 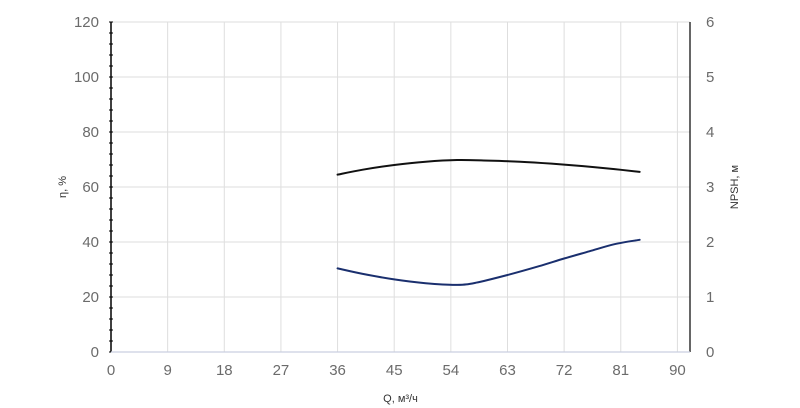 What do you see at coordinates (710, 22) in the screenshot?
I see `y-right-tick-label-6: 6` at bounding box center [710, 22].